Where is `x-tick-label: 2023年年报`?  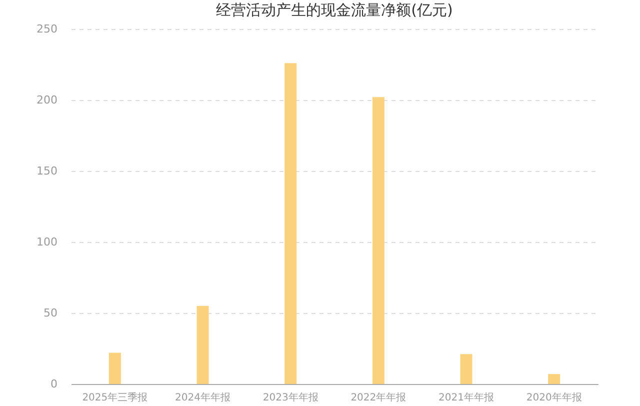 x-tick-label: 2023年年报 is located at coordinates (290, 398).